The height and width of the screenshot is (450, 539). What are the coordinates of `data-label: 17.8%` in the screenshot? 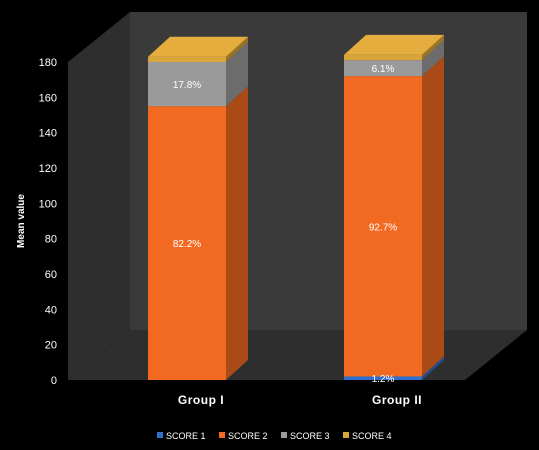 It's located at (187, 85).